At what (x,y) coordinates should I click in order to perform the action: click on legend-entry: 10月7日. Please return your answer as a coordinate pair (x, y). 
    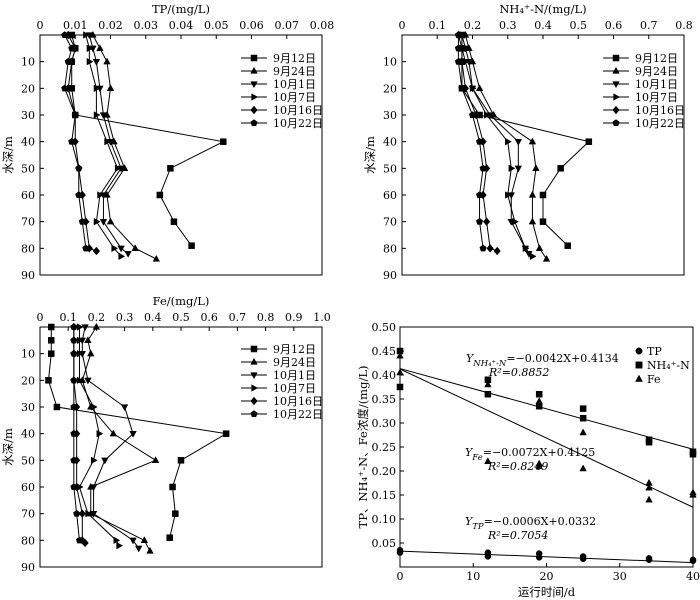
    Looking at the image, I should click on (278, 388).